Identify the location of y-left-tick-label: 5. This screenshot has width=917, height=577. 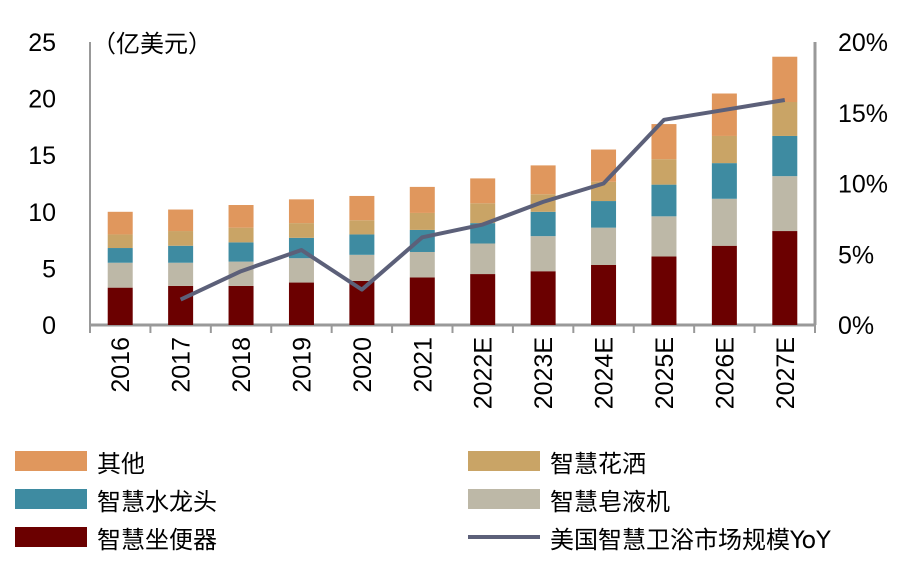
(49, 269).